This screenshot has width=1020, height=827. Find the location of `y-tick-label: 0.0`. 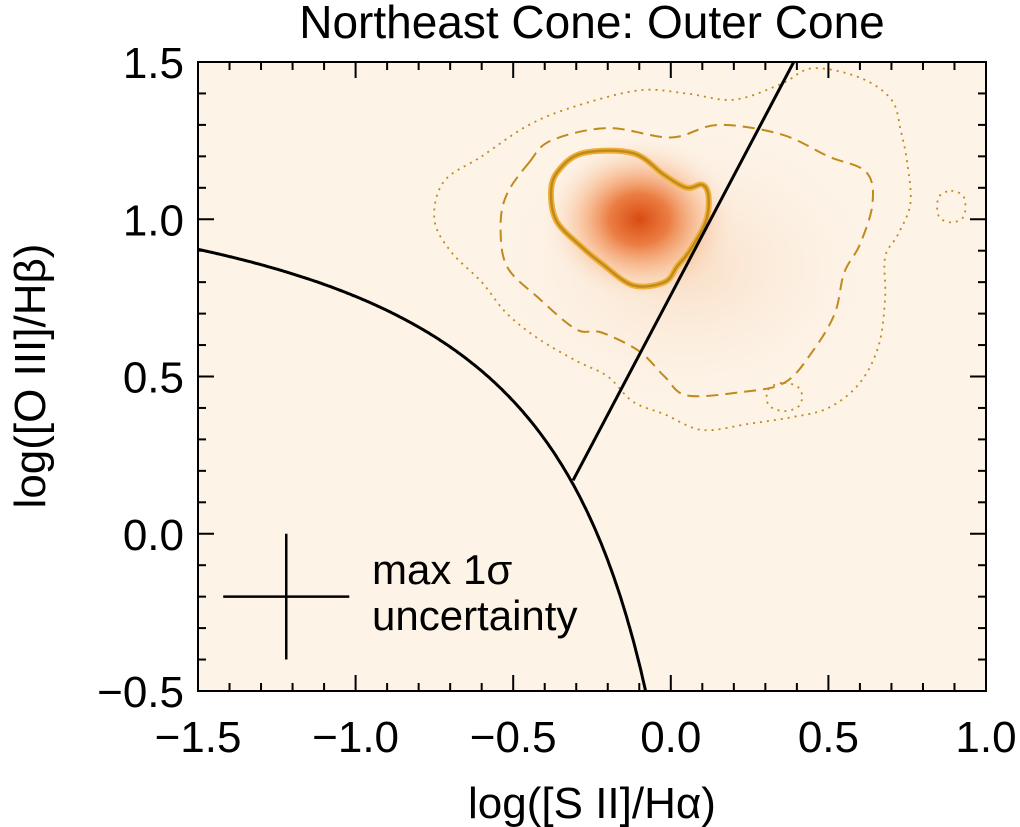

y-tick-label: 0.0 is located at coordinates (153, 535).